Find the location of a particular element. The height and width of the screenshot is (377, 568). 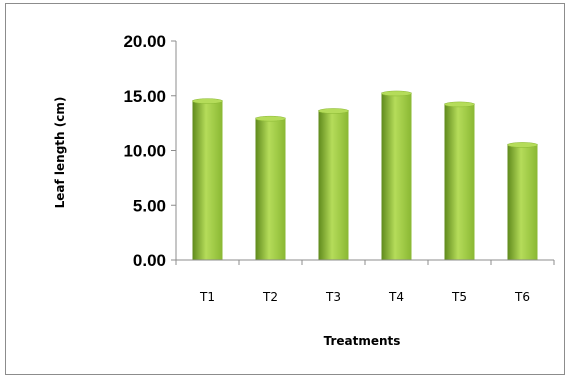

y-tick-label: 20.00 is located at coordinates (144, 41).